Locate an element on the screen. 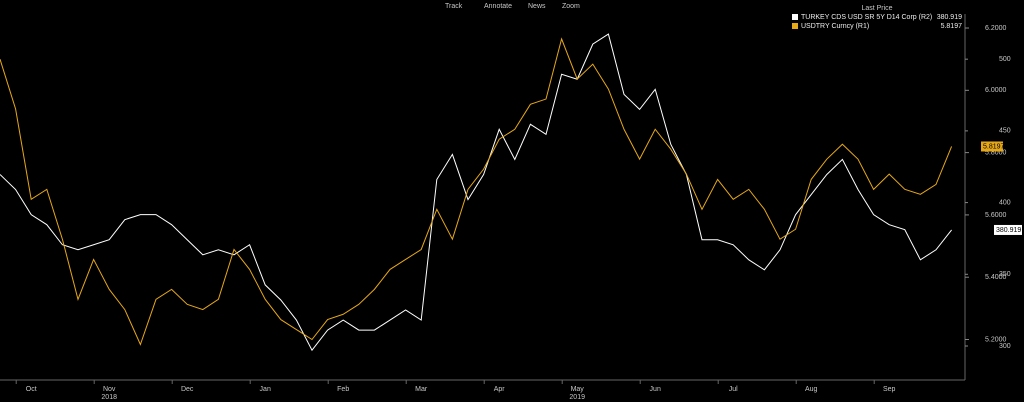  toolbar-zoom: Zoom is located at coordinates (571, 6).